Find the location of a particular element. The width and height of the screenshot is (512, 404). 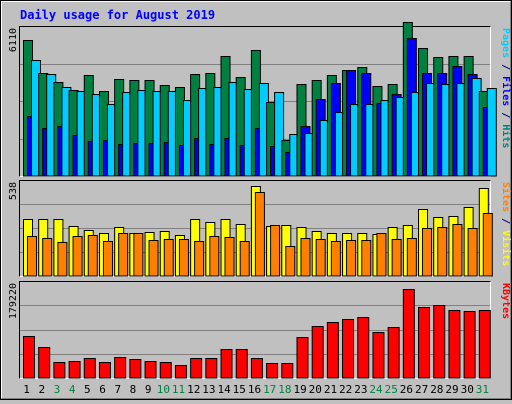

series-label-part: Sites is located at coordinates (506, 197).